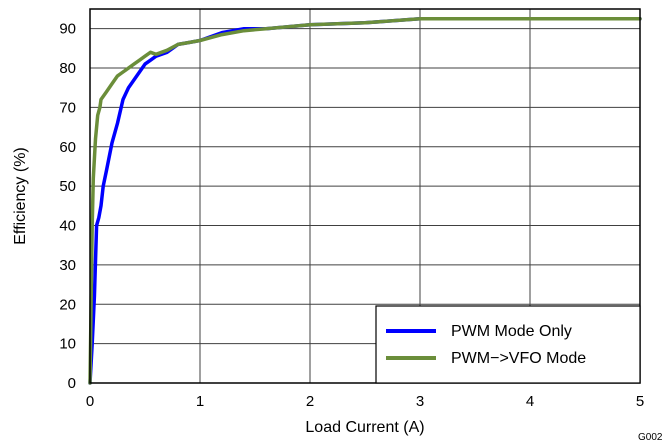  I want to click on x-tick-label: 4, so click(530, 401).